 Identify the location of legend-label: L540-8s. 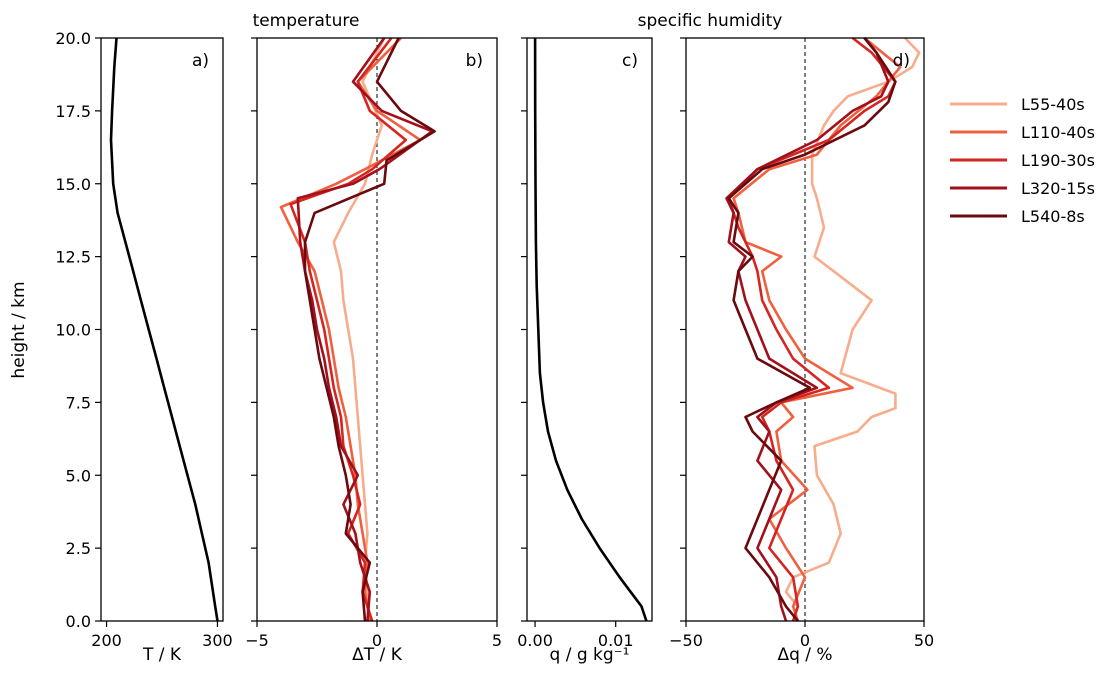
(1053, 216).